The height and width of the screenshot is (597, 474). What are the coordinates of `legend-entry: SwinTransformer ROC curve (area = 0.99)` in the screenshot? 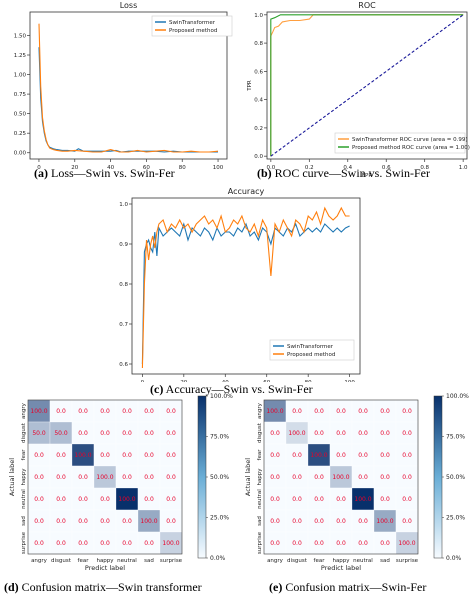 It's located at (410, 140).